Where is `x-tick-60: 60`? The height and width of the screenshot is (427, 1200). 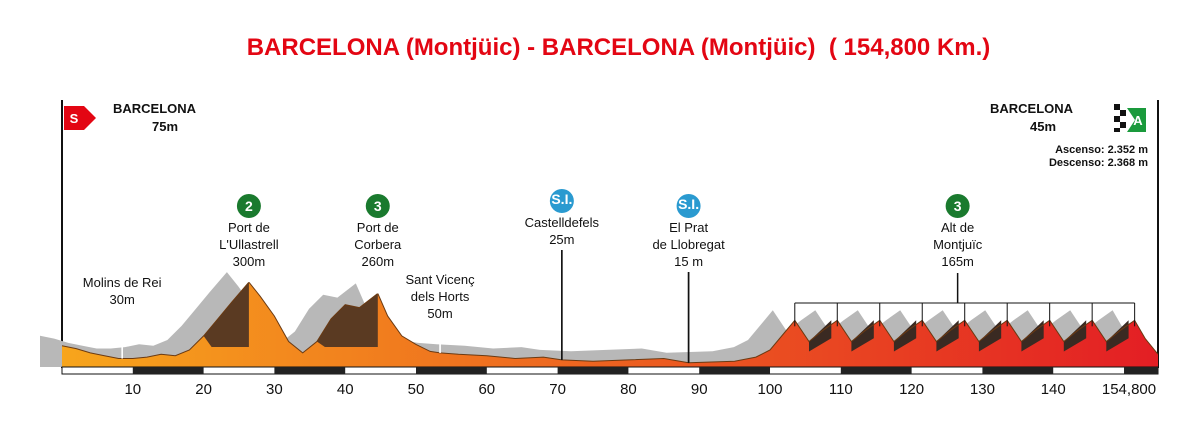 x-tick-60: 60 is located at coordinates (486, 389).